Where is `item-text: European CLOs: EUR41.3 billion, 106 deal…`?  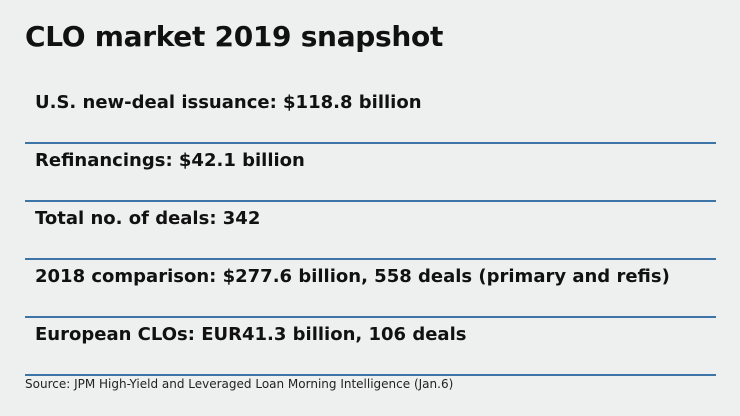 item-text: European CLOs: EUR41.3 billion, 106 deal… is located at coordinates (251, 334).